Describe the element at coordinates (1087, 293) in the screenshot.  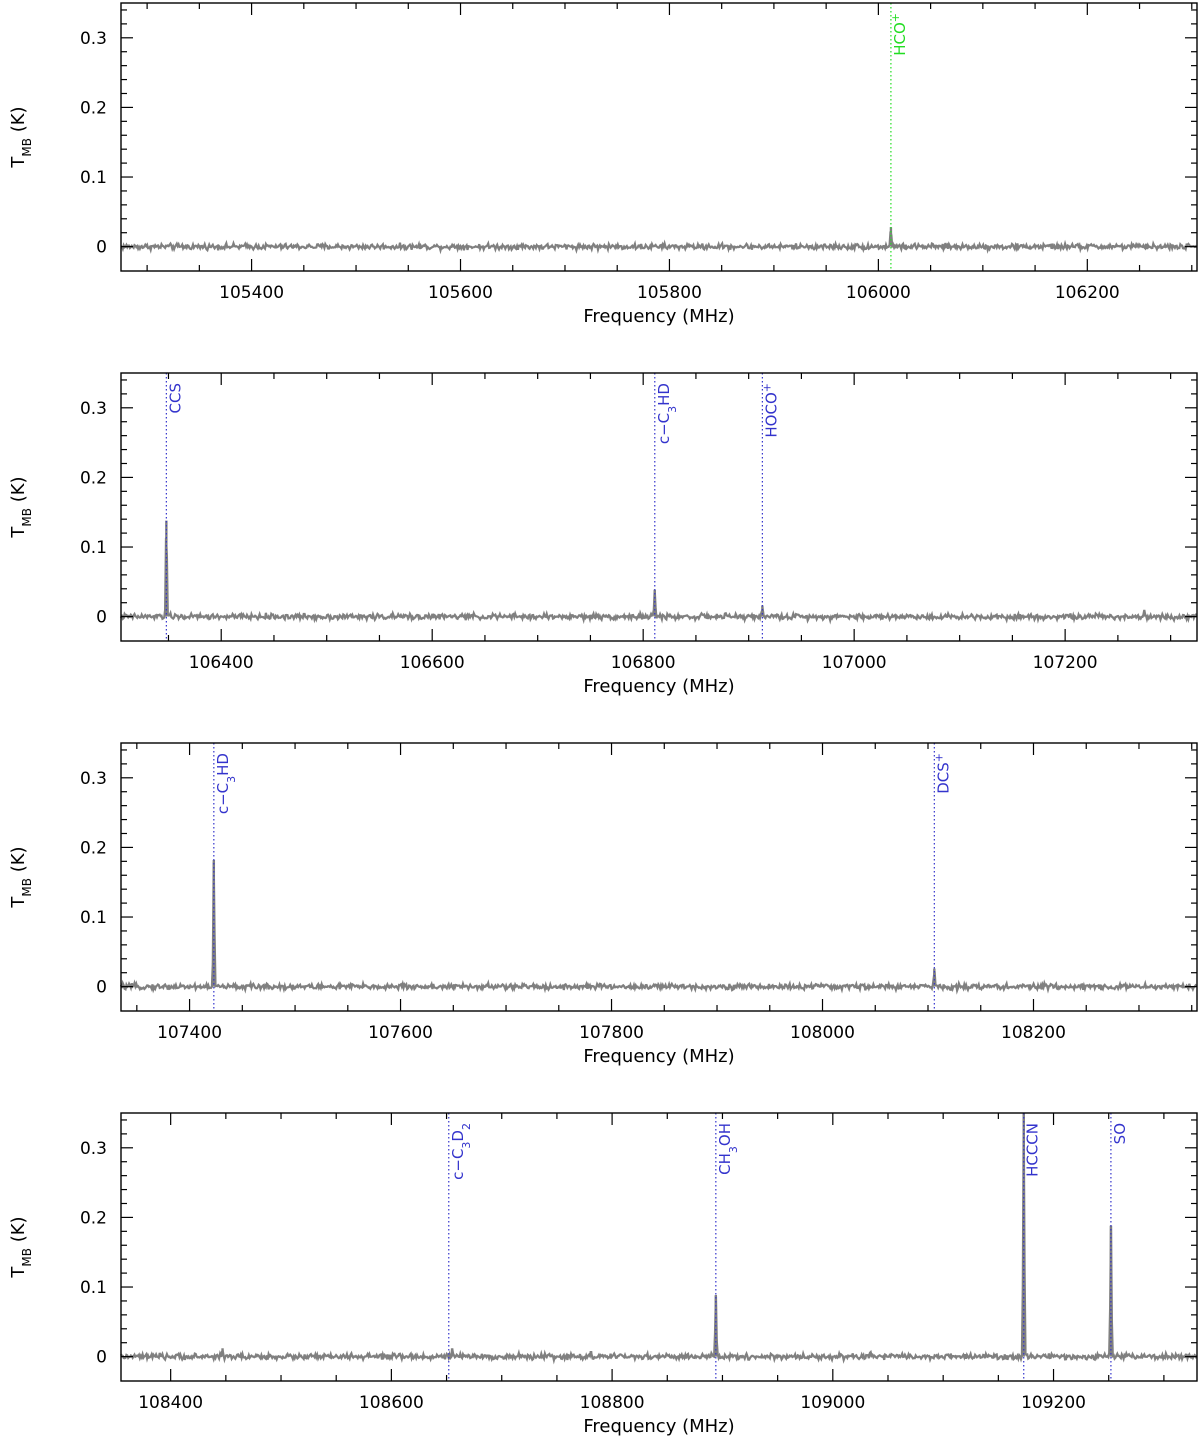
I see `x-tick-label: 106200` at that location.